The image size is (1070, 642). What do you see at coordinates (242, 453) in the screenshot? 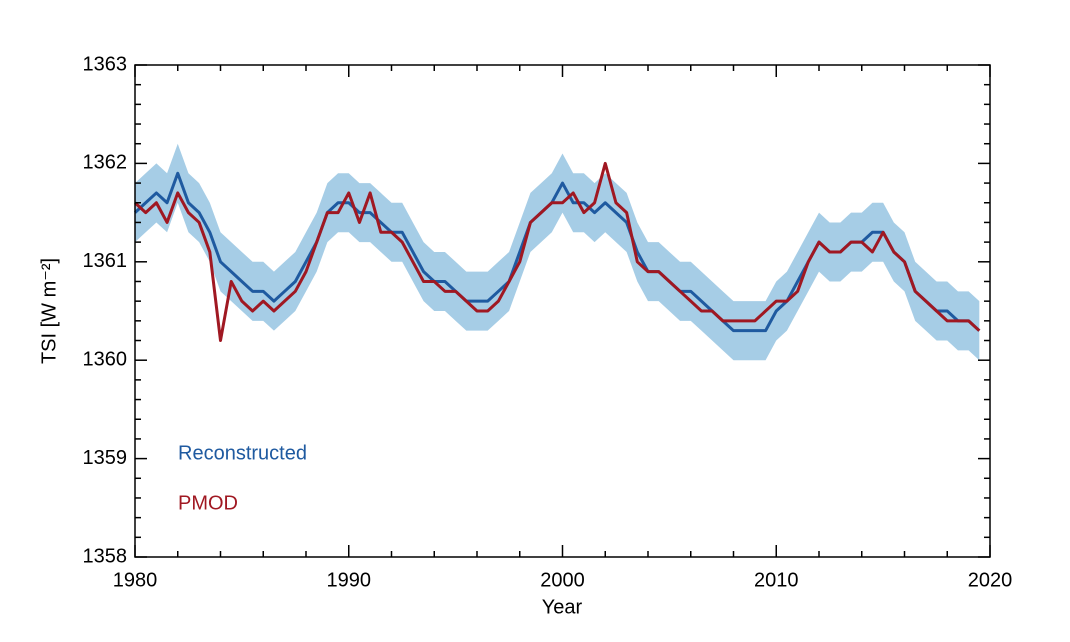
I see `legend-entry: Reconstructed` at bounding box center [242, 453].